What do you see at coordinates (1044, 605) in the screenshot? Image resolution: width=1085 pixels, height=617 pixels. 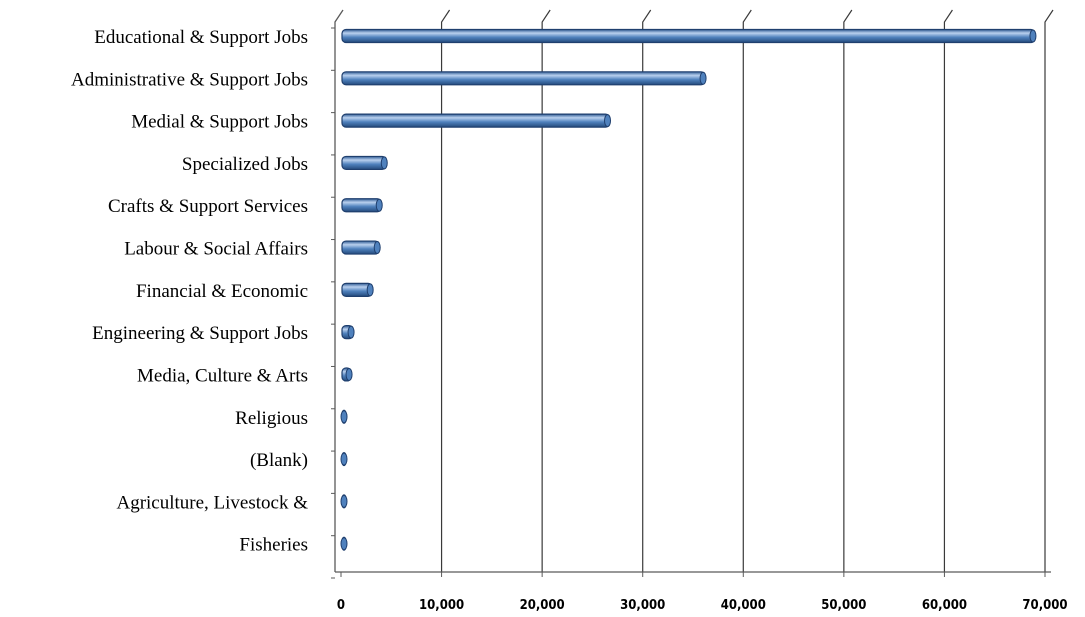 I see `x-tick-label: 70,000` at bounding box center [1044, 605].